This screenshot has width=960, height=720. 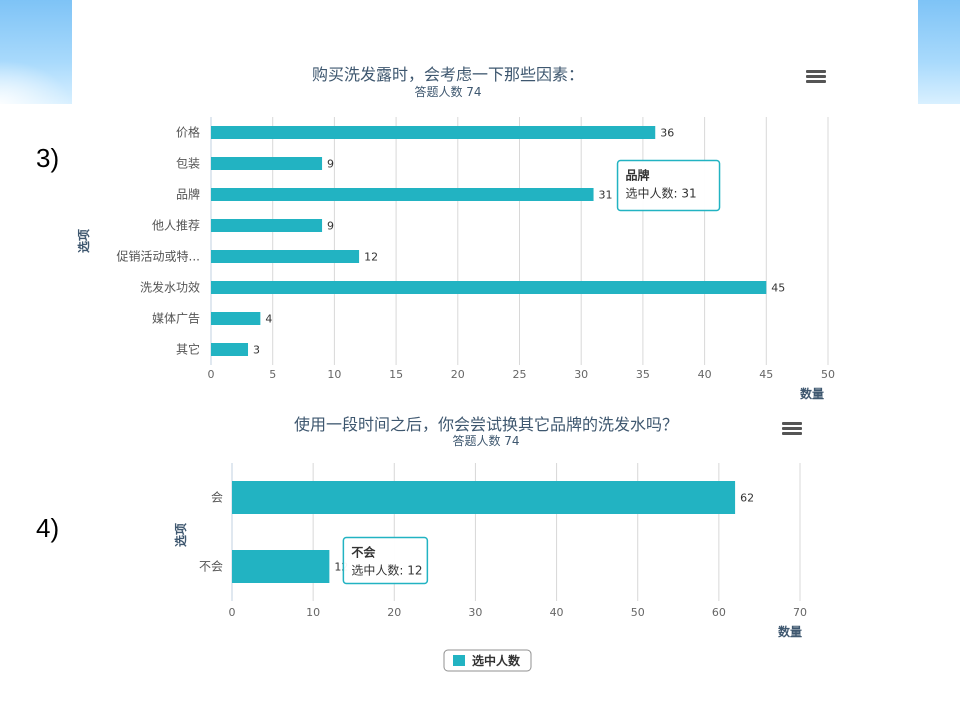 I want to click on c2-x-tick-label: 30, so click(x=475, y=612).